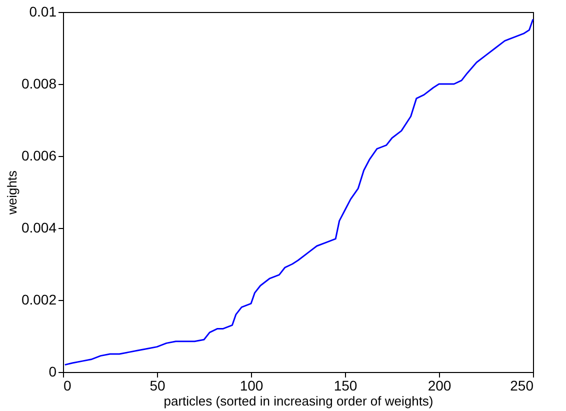 Image resolution: width=566 pixels, height=411 pixels. Describe the element at coordinates (39, 156) in the screenshot. I see `y-tick-label: 0.006` at that location.